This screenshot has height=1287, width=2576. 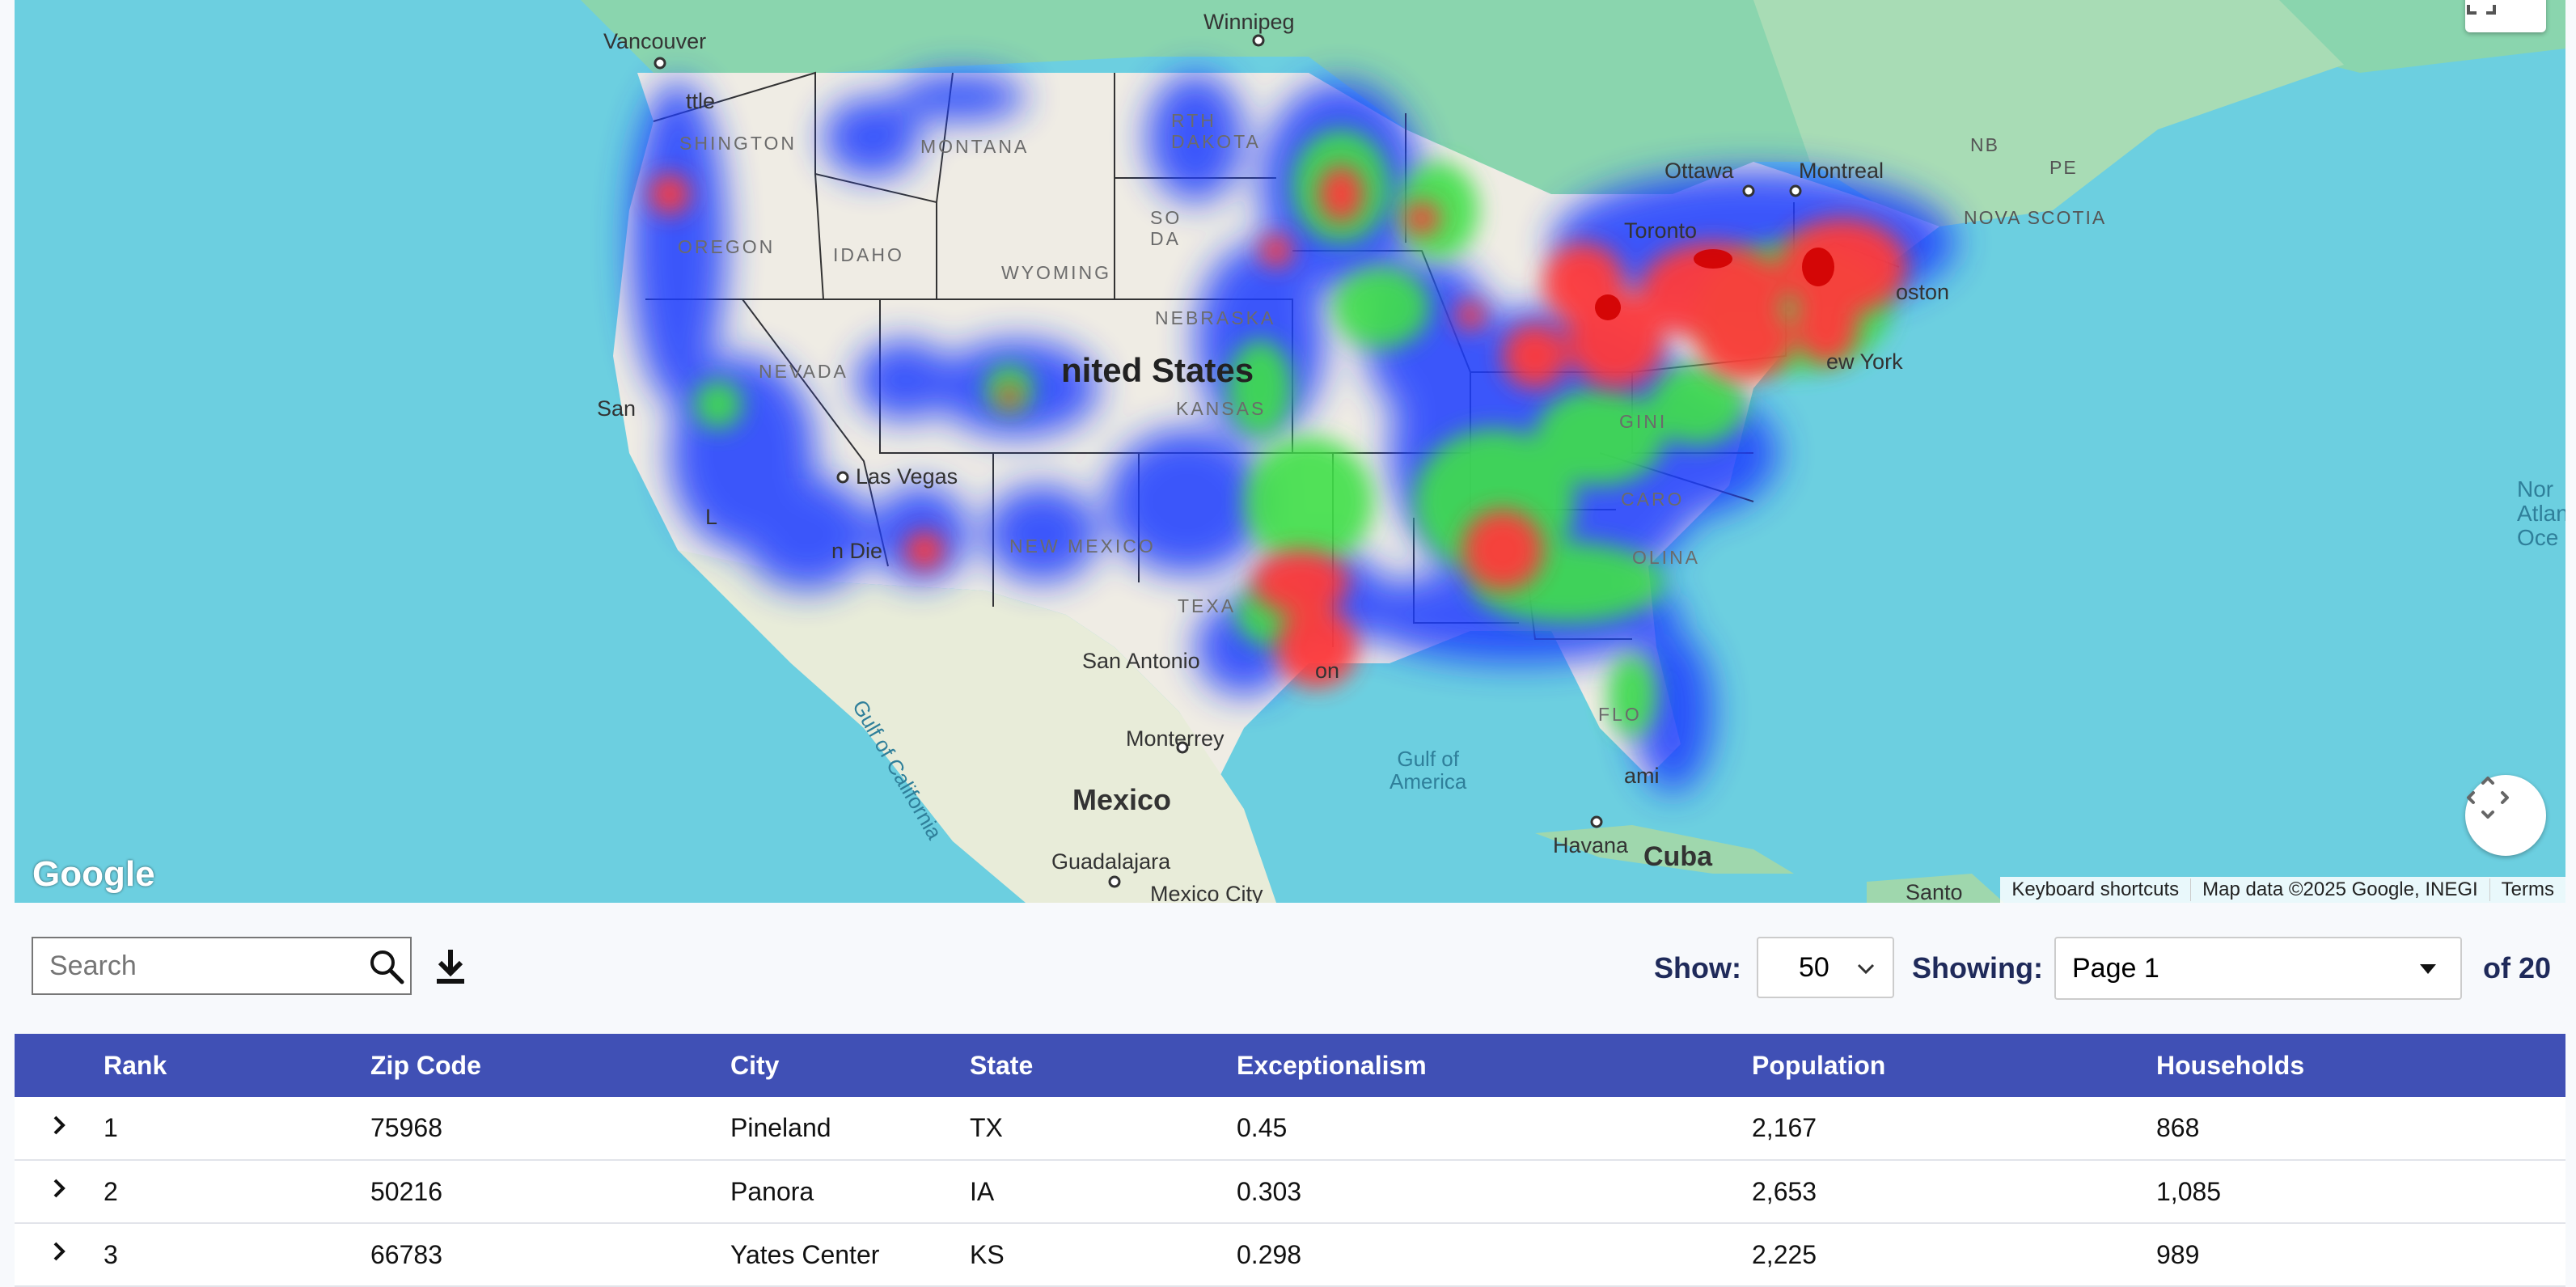 I want to click on cell-state: TX, so click(x=987, y=1127).